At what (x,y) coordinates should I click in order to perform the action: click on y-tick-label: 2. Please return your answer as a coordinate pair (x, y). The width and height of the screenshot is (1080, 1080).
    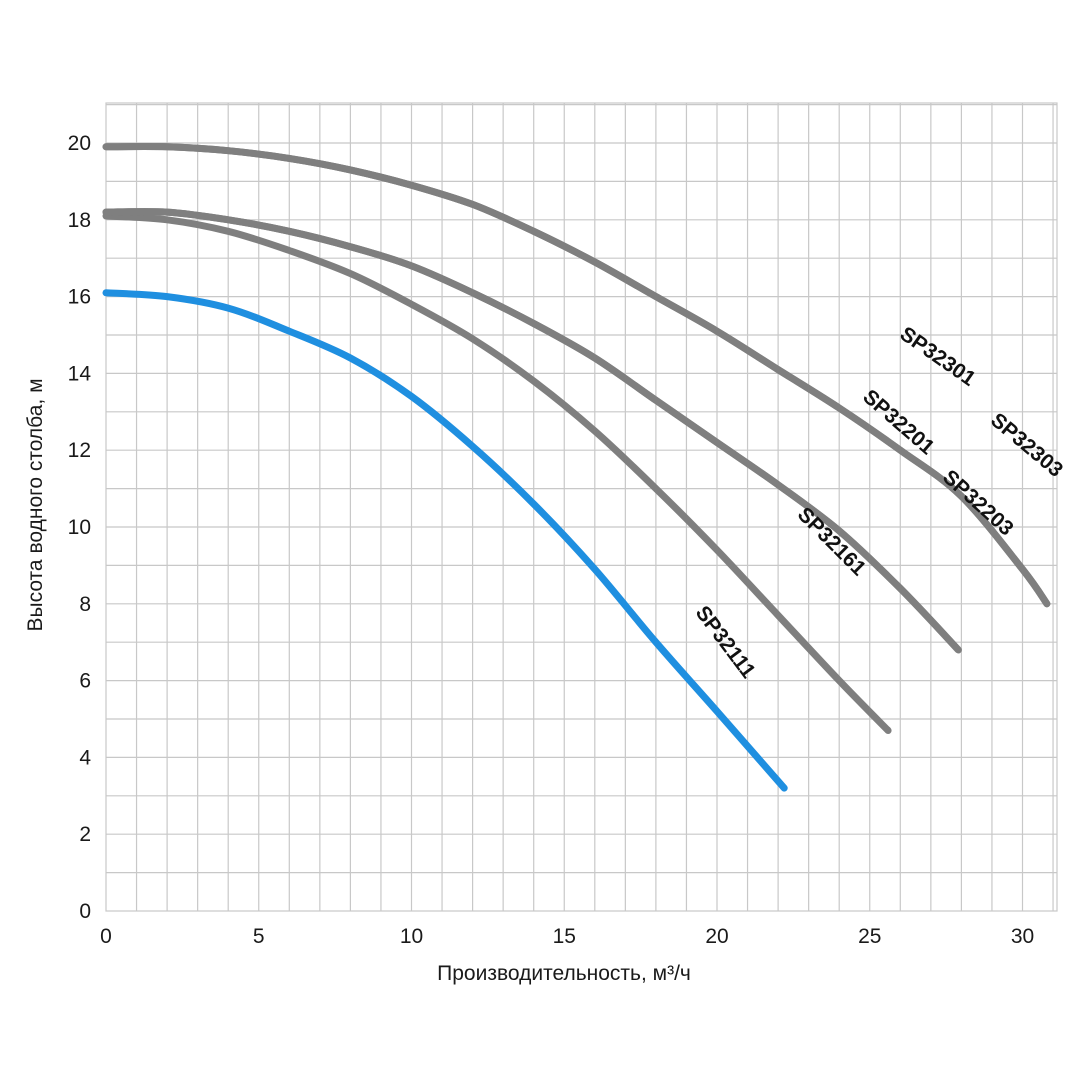
    Looking at the image, I should click on (85, 834).